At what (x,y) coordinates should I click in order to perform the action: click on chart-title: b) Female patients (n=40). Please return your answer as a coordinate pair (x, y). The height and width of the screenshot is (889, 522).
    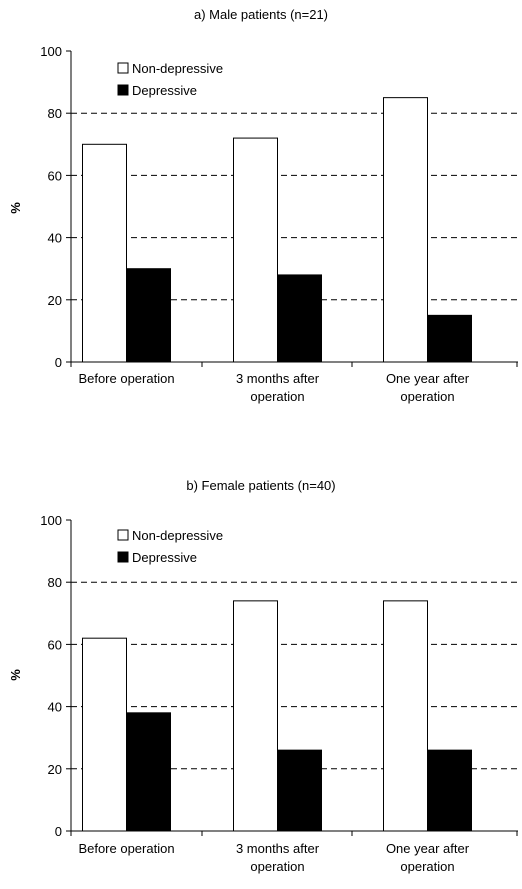
    Looking at the image, I should click on (260, 485).